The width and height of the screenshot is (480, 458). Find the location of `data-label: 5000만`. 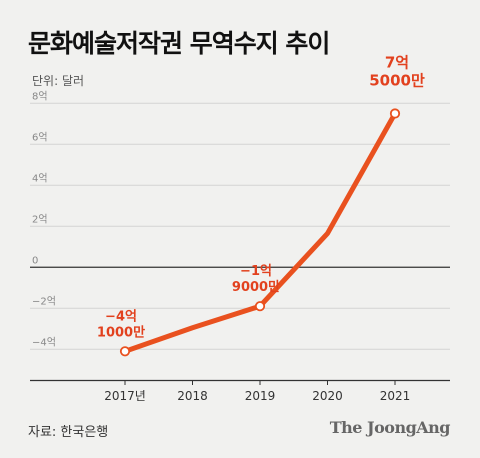

data-label: 5000만 is located at coordinates (397, 81).